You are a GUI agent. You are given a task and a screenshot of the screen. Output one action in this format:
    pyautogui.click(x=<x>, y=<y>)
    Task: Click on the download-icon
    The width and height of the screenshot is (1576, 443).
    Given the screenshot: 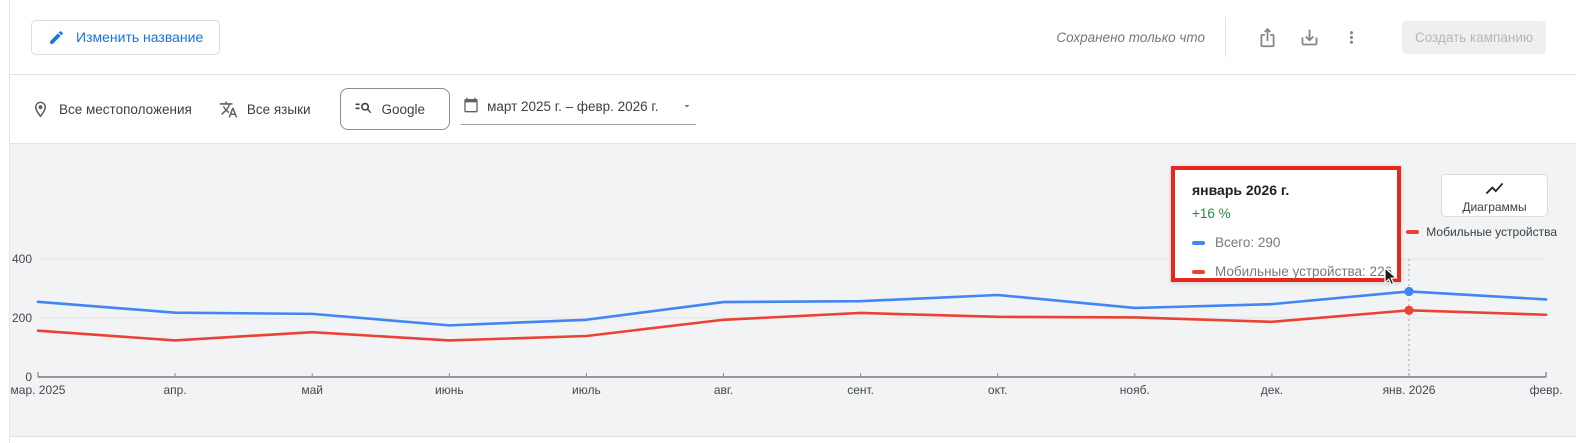 What is the action you would take?
    pyautogui.click(x=1309, y=37)
    